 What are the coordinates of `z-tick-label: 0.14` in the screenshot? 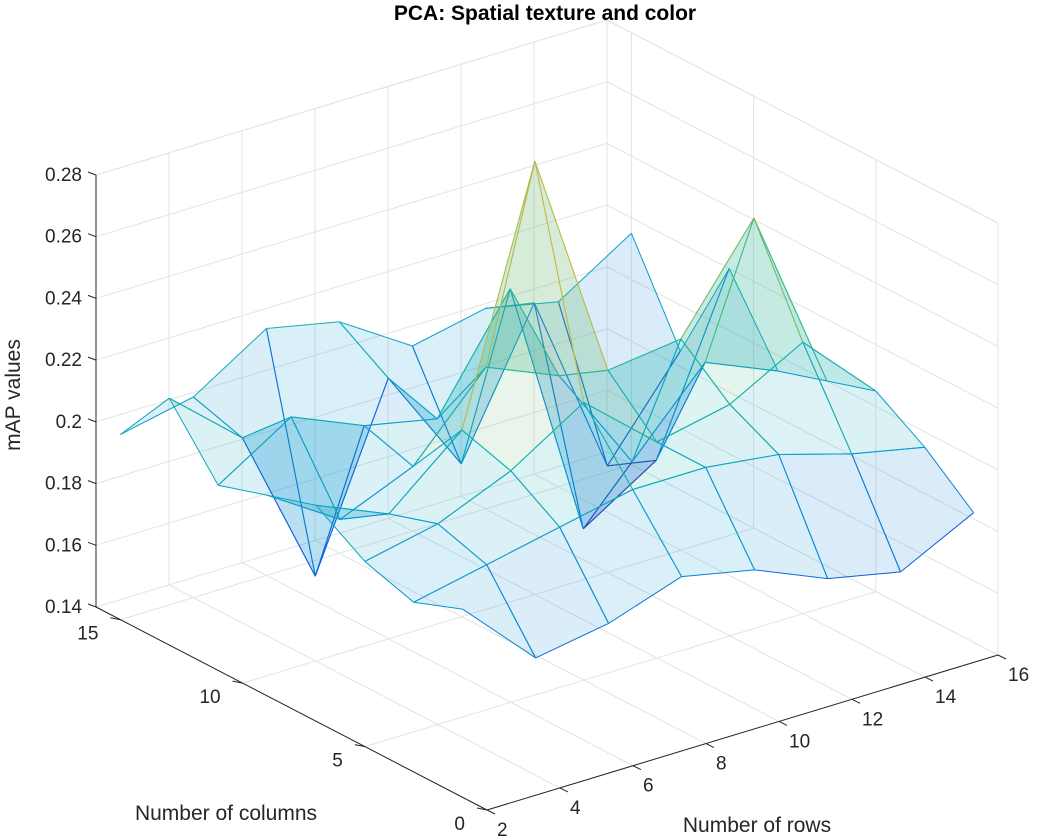 It's located at (63, 607).